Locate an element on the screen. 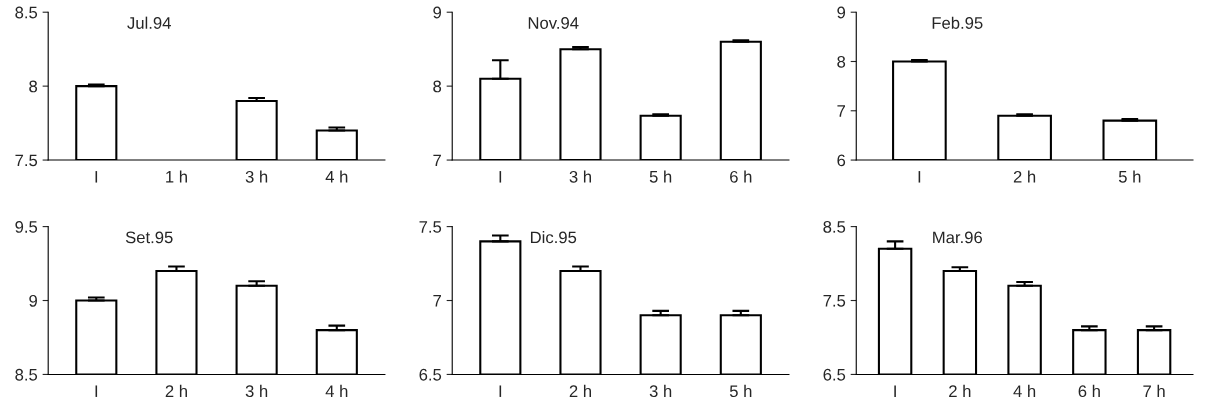 Image resolution: width=1205 pixels, height=407 pixels. y-tick-label: 9.5 is located at coordinates (26, 226).